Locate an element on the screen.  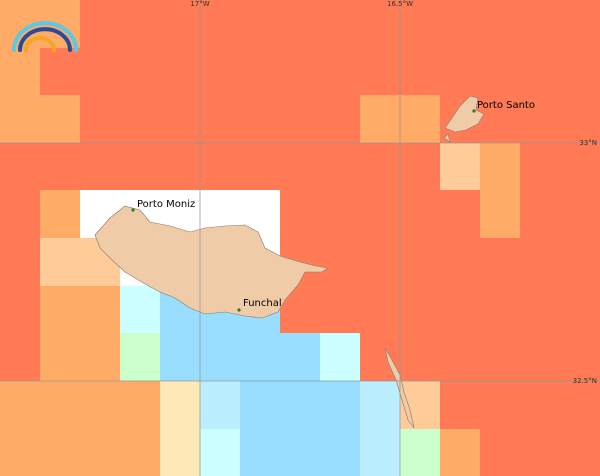
logo is located at coordinates (45, 36).